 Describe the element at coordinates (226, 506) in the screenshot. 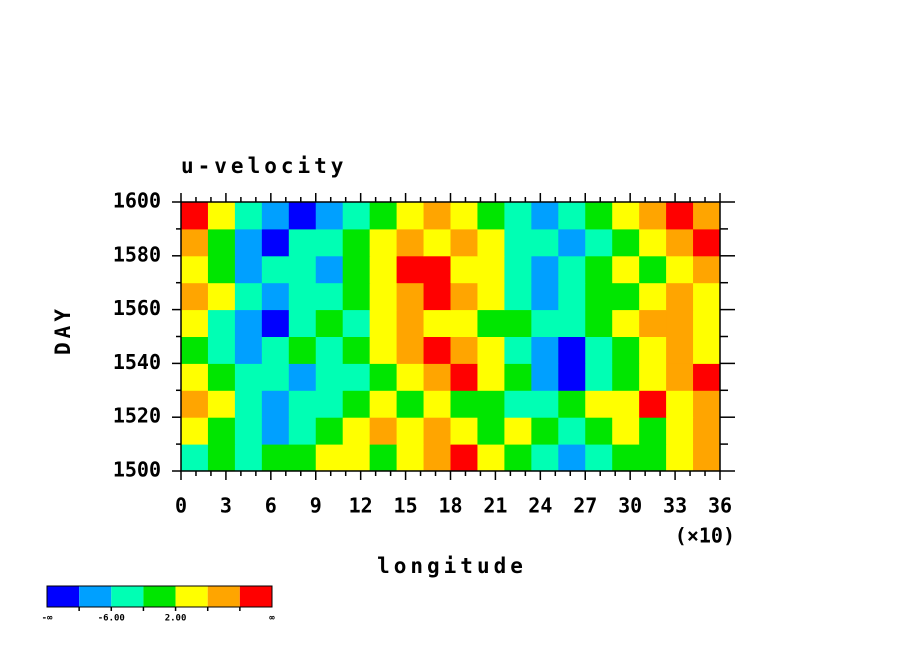

I see `x-tick-label: 3` at that location.